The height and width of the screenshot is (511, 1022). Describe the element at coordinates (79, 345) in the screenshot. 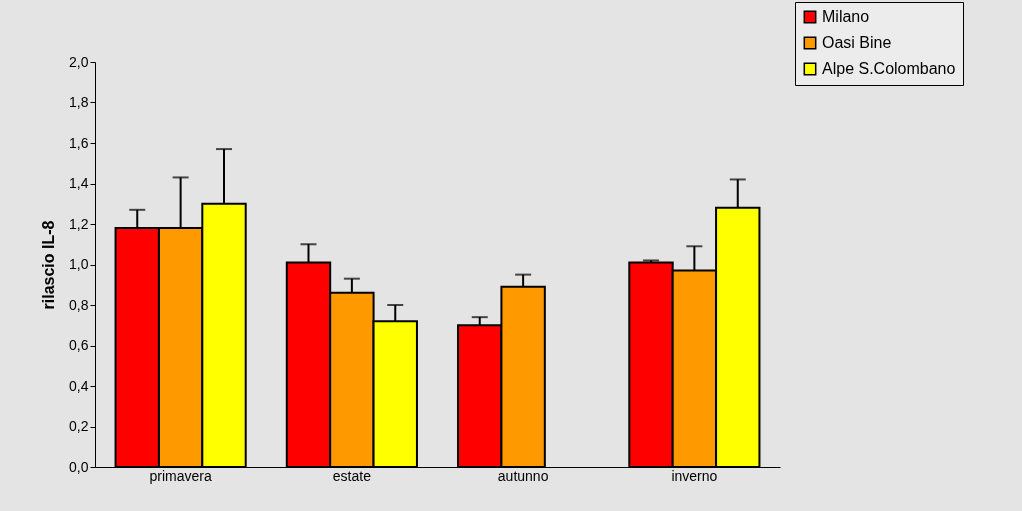

I see `y-tick-label: 0,6` at that location.